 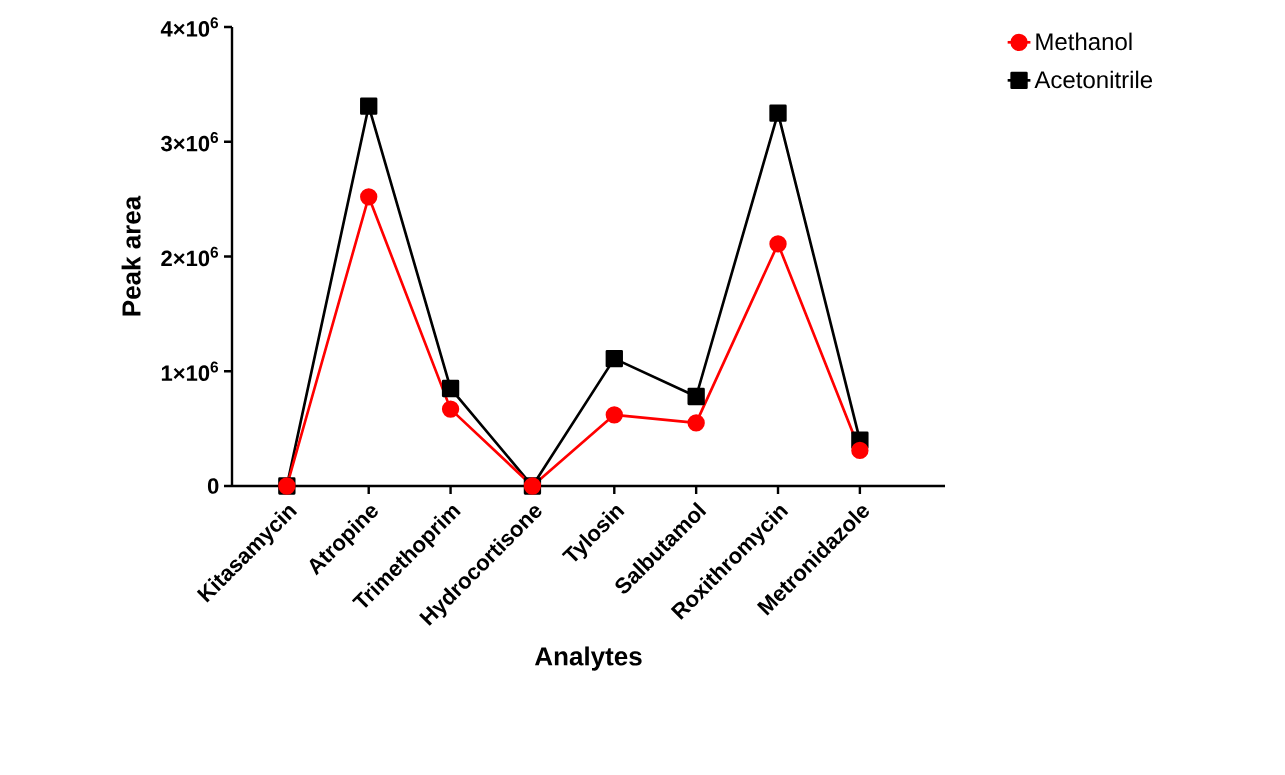 What do you see at coordinates (213, 486) in the screenshot?
I see `y-tick-label: 0` at bounding box center [213, 486].